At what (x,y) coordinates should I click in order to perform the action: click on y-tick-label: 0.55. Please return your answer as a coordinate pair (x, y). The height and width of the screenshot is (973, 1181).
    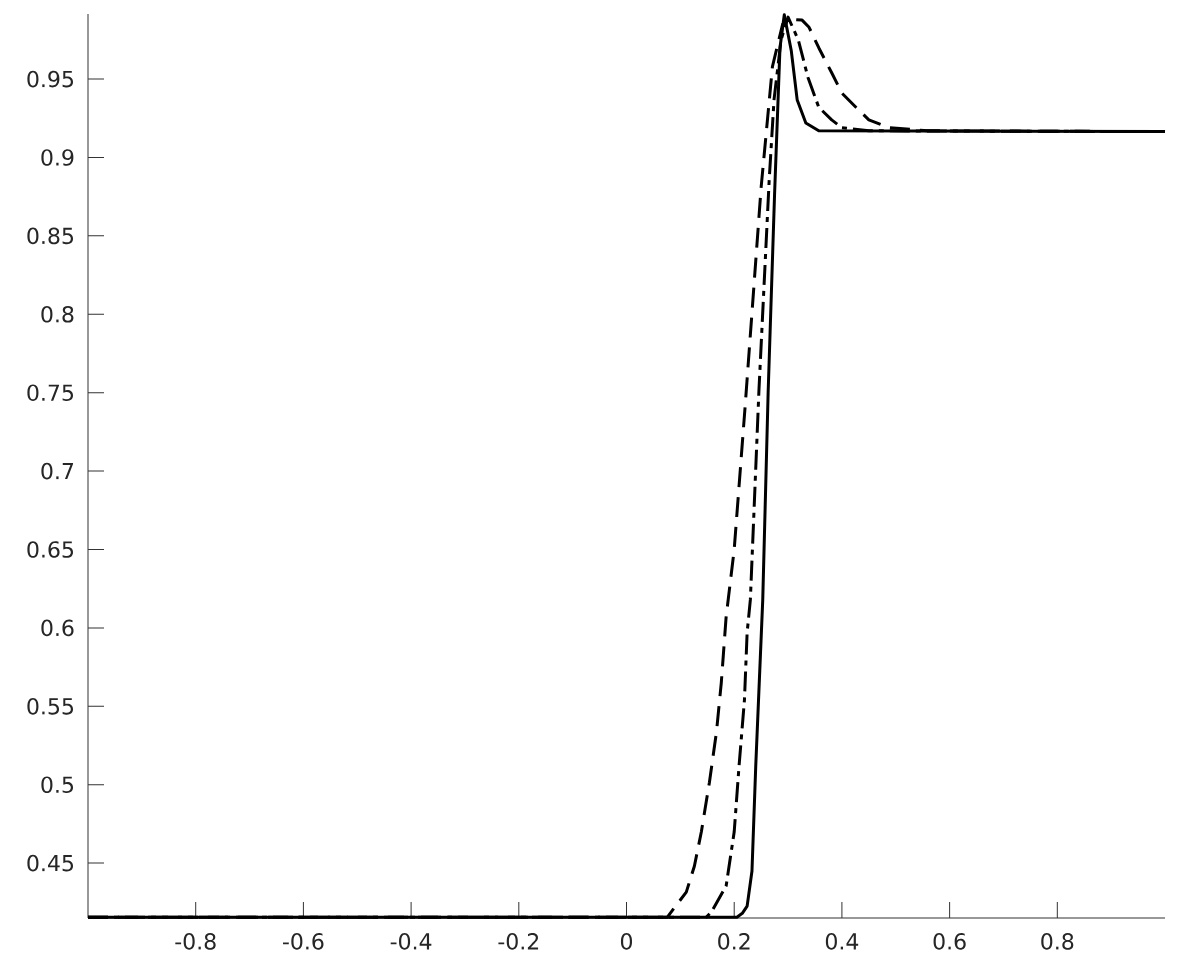
    Looking at the image, I should click on (50, 706).